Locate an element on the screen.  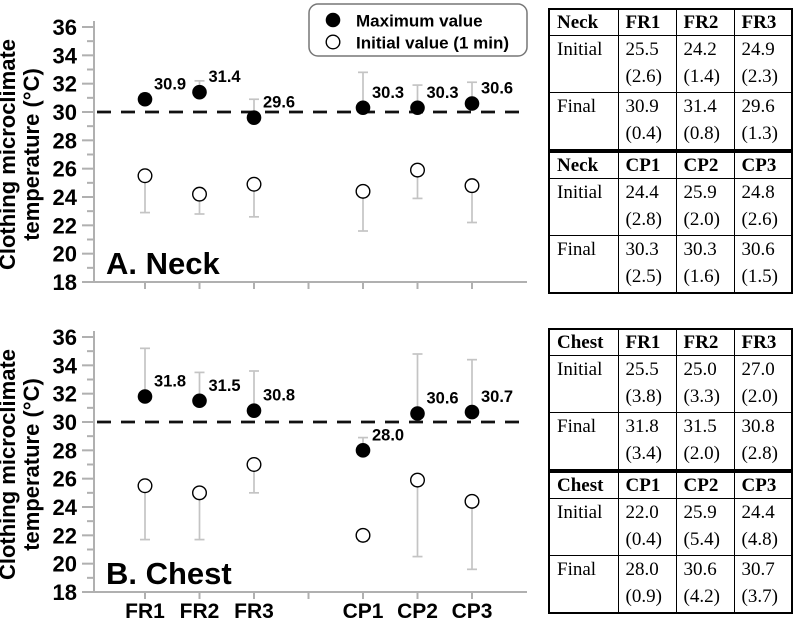
cell-mean-value: 25.5 is located at coordinates (642, 369).